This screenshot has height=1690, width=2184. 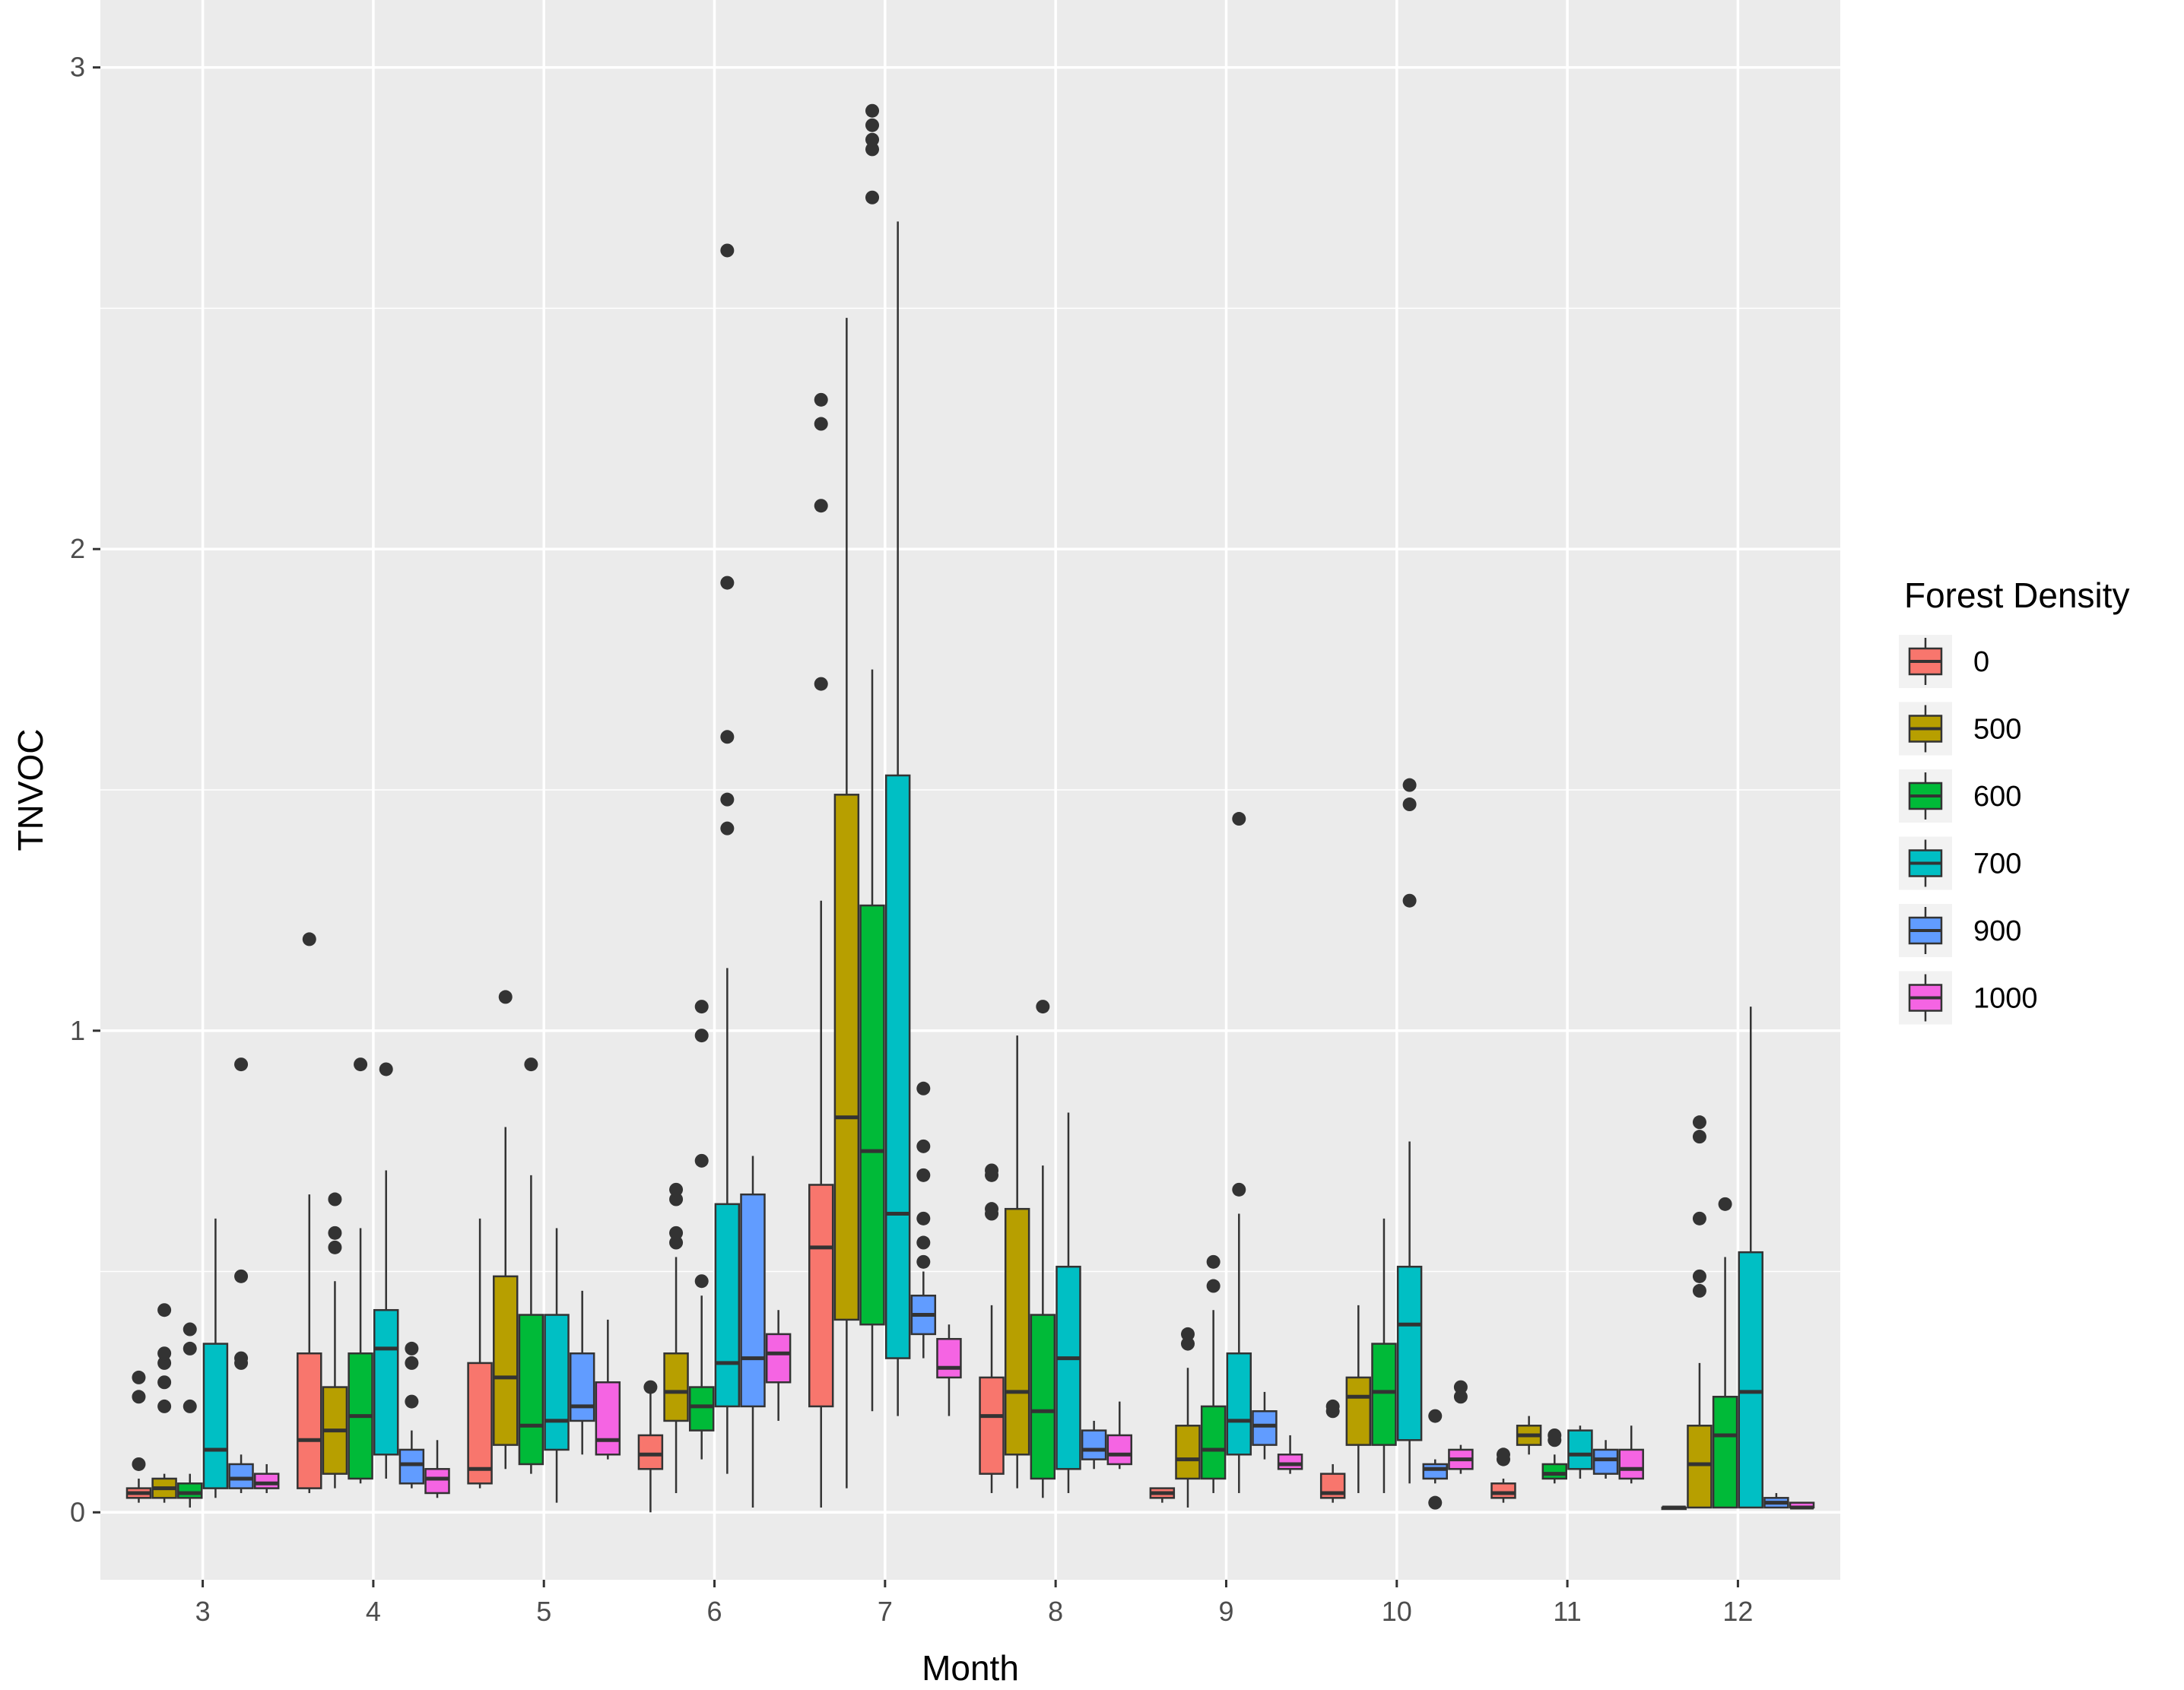 I want to click on x-tick-label: 4, so click(x=373, y=1611).